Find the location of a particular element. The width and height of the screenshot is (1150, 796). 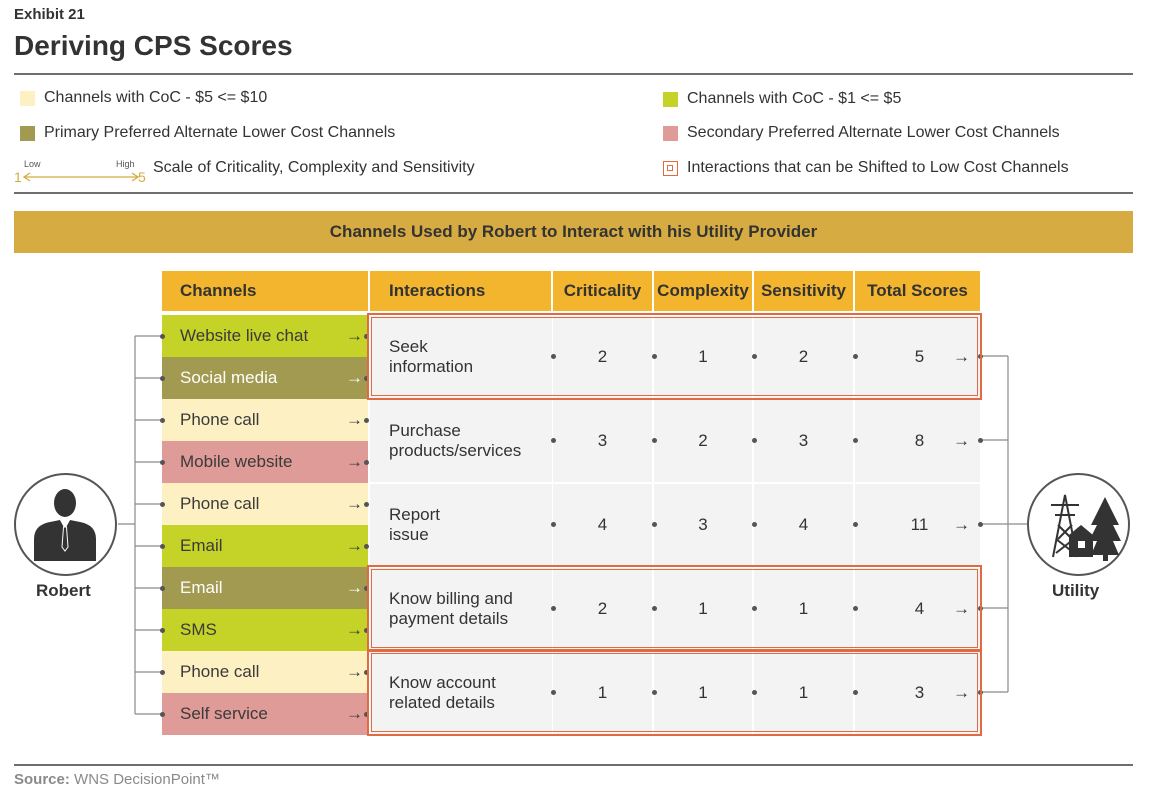

source-note: Source: WNS DecisionPoint™ is located at coordinates (117, 779).